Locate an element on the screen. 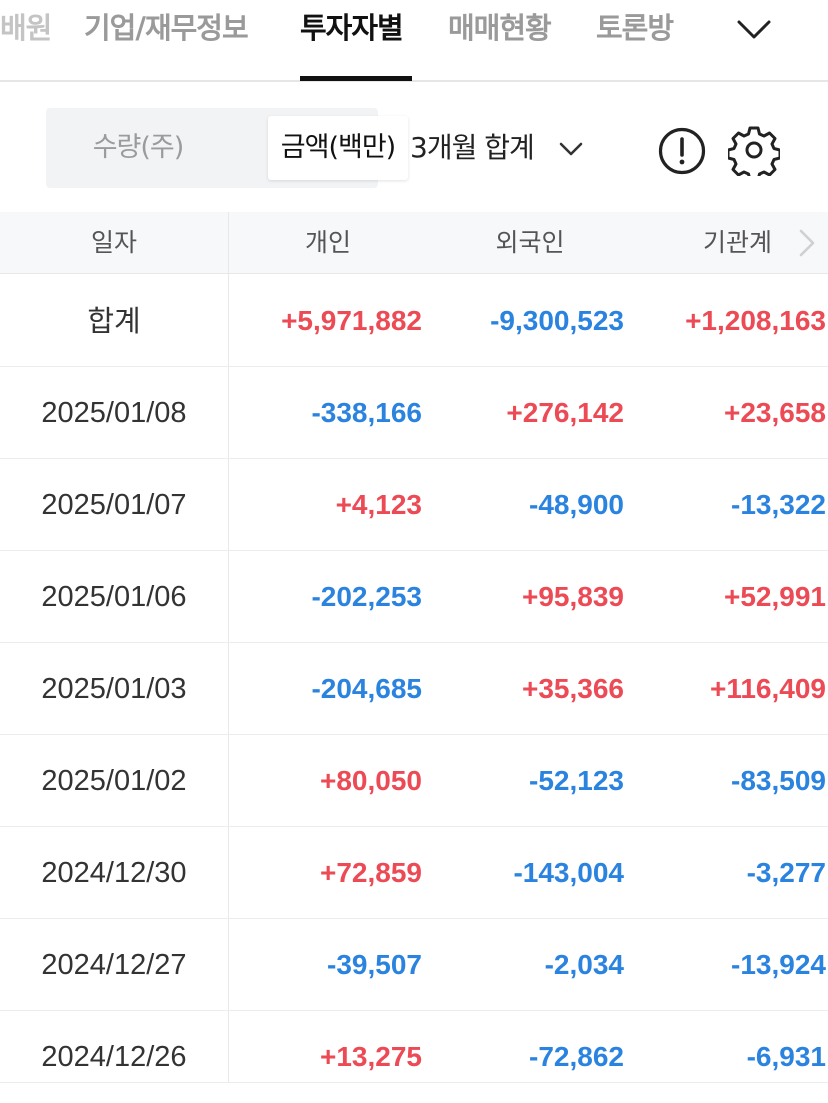  row-individual: +80,050 is located at coordinates (371, 780).